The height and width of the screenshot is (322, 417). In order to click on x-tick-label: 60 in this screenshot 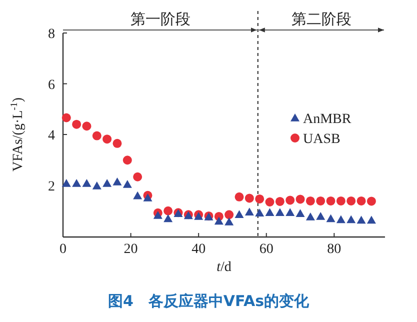, I will do `click(266, 249)`.